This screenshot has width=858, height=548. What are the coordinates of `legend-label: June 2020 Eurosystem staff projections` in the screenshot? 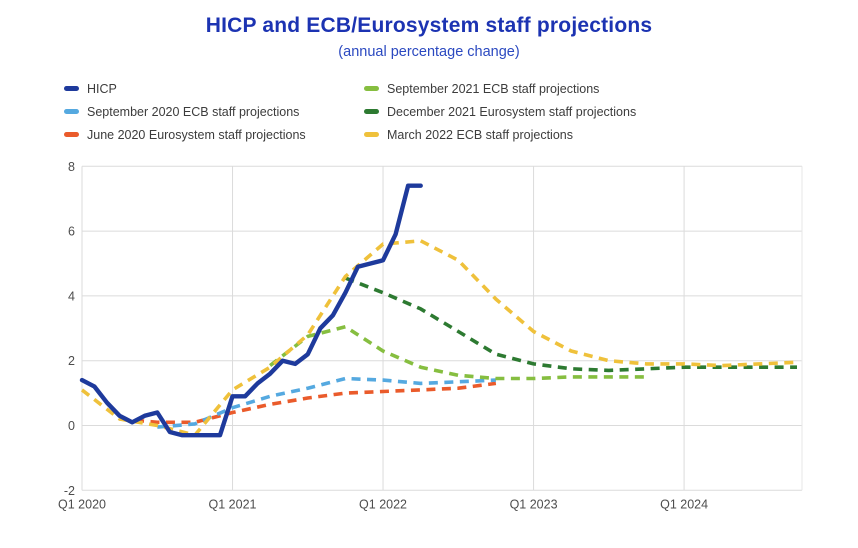 It's located at (196, 134).